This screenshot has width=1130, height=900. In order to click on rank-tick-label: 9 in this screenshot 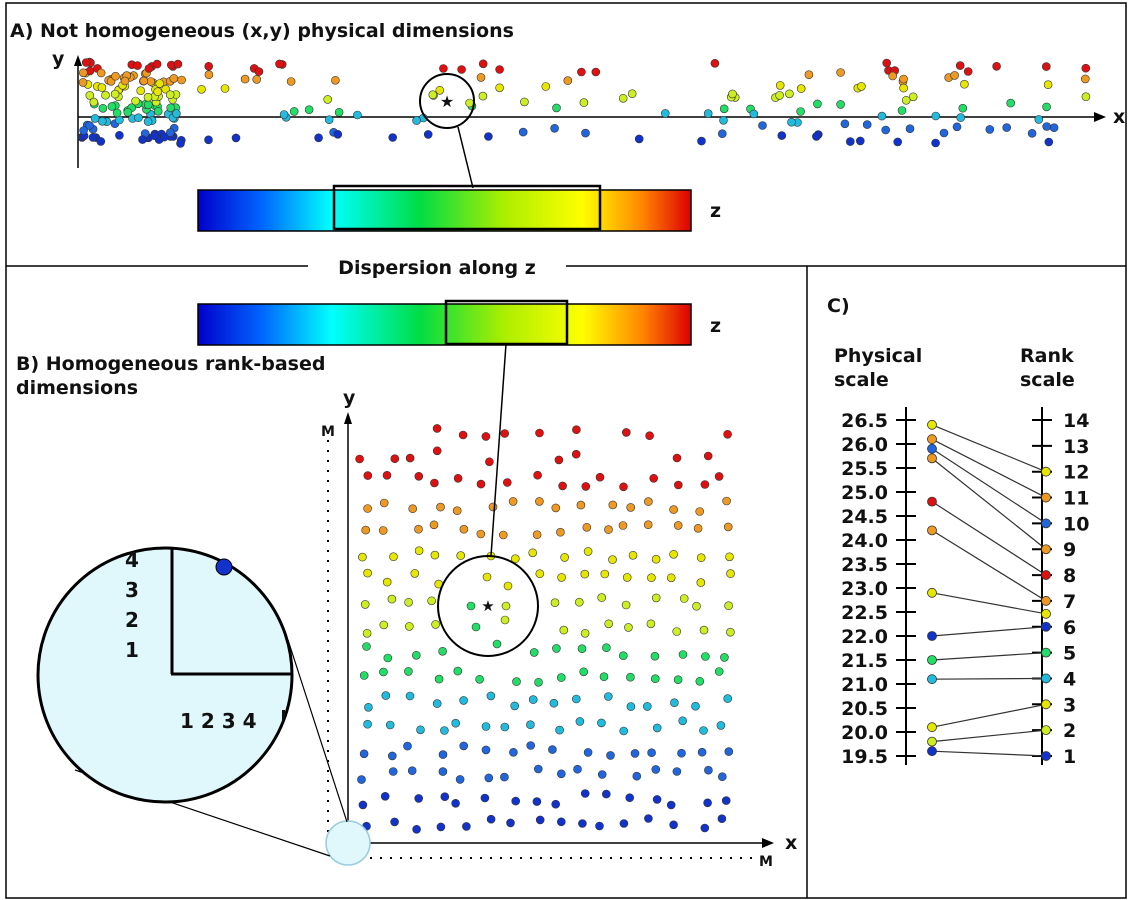, I will do `click(1069, 550)`.